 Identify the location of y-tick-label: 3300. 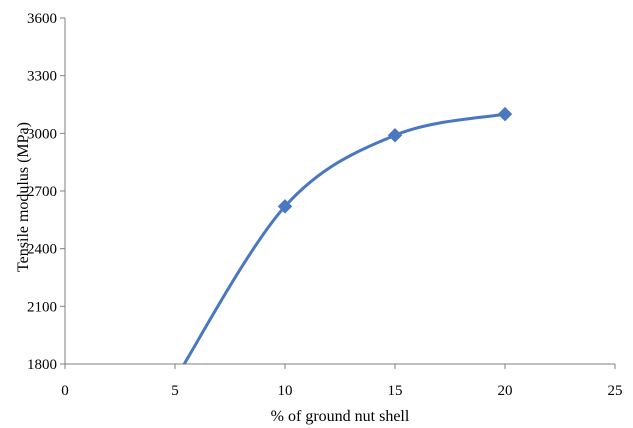
(42, 77).